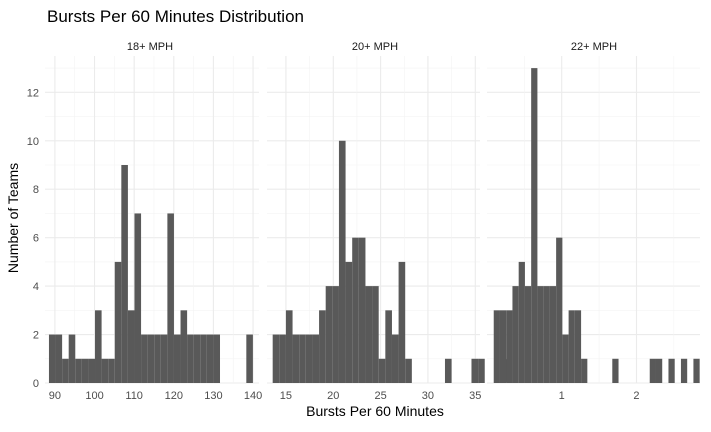 This screenshot has height=432, width=711. I want to click on x-tick-label: 120, so click(174, 396).